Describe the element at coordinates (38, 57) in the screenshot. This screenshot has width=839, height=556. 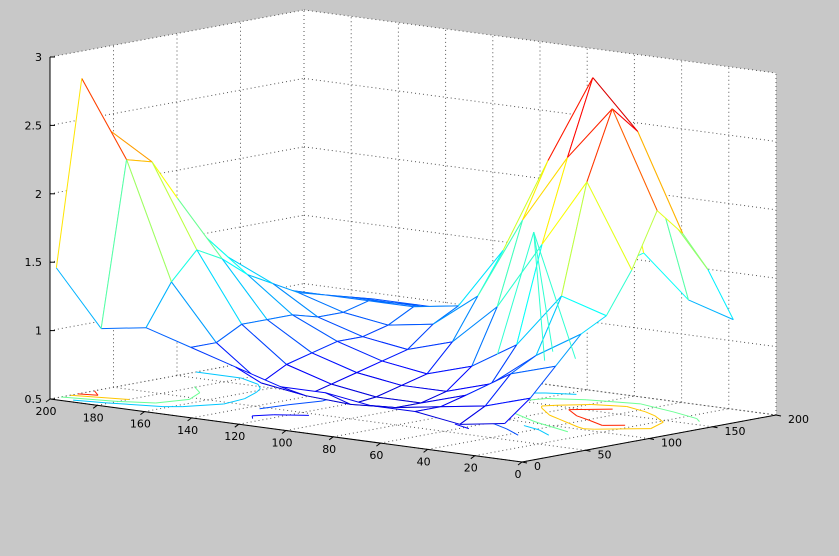
I see `z-tick-label: 3` at that location.